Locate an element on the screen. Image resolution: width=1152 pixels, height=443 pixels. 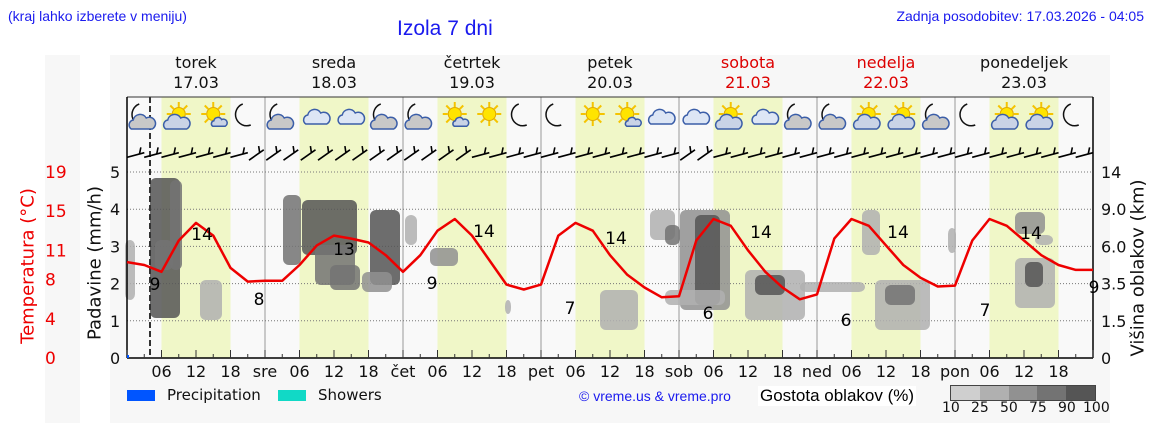
temp-max-label: 13 is located at coordinates (344, 250).